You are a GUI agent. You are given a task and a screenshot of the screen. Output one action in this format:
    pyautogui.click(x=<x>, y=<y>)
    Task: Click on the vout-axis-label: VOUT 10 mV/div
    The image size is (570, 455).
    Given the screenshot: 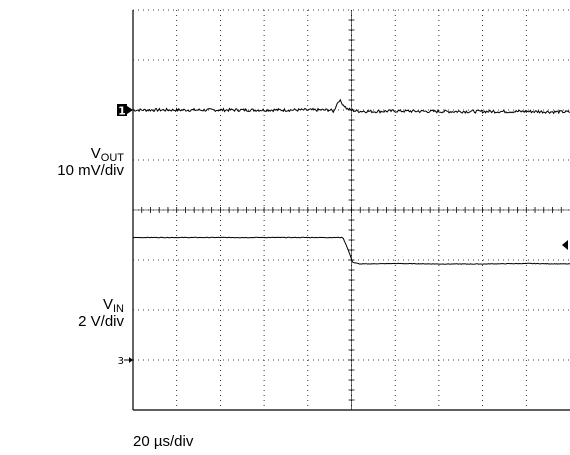 What is the action you would take?
    pyautogui.click(x=62, y=162)
    